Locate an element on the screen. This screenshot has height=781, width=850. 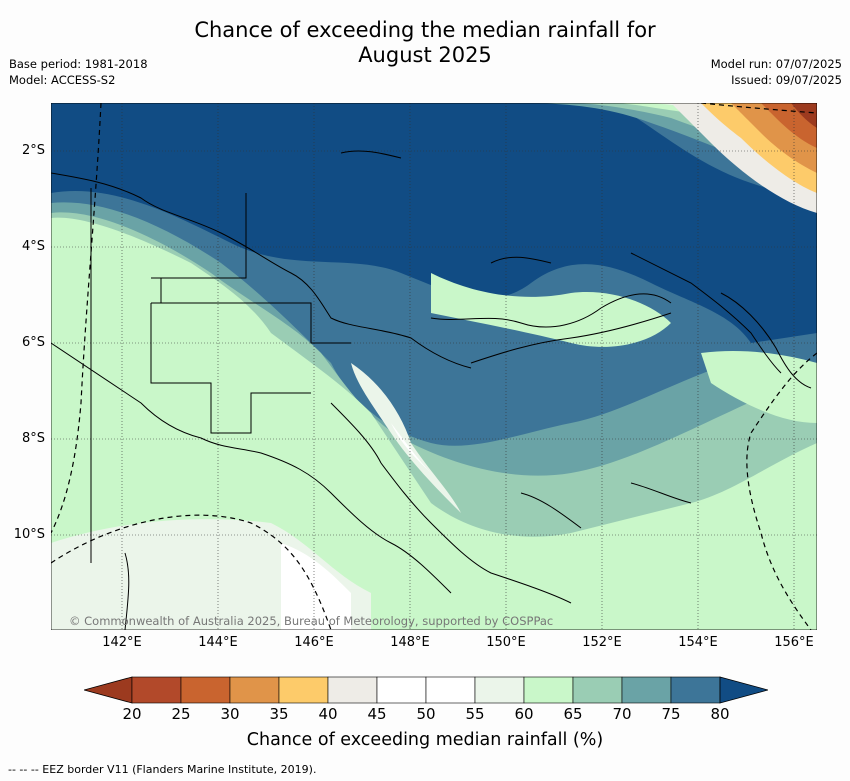
colorbar-tick-label: 65 is located at coordinates (573, 714).